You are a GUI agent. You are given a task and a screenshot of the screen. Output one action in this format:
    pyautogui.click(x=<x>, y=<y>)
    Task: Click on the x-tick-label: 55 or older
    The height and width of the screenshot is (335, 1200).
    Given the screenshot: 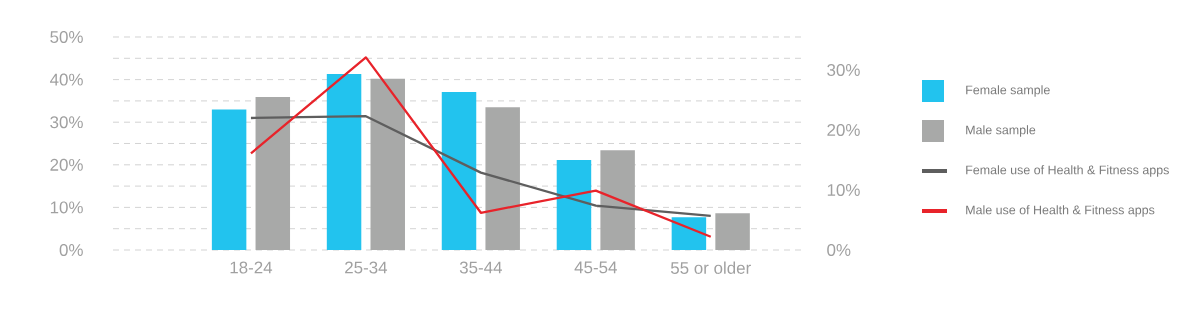 What is the action you would take?
    pyautogui.click(x=710, y=267)
    